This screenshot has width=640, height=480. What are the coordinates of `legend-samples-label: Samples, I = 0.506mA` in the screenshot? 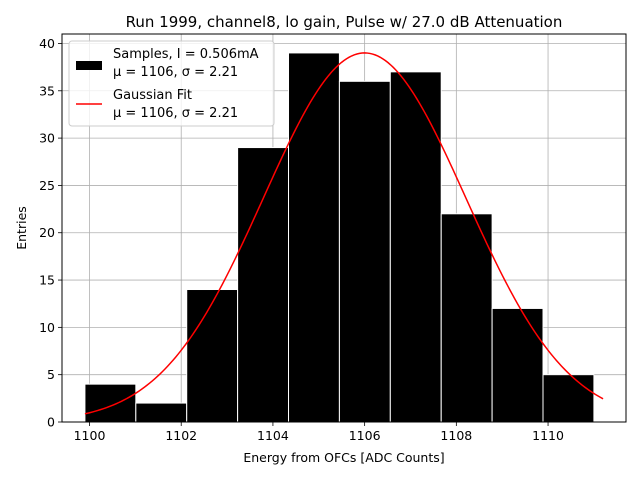 It's located at (186, 54).